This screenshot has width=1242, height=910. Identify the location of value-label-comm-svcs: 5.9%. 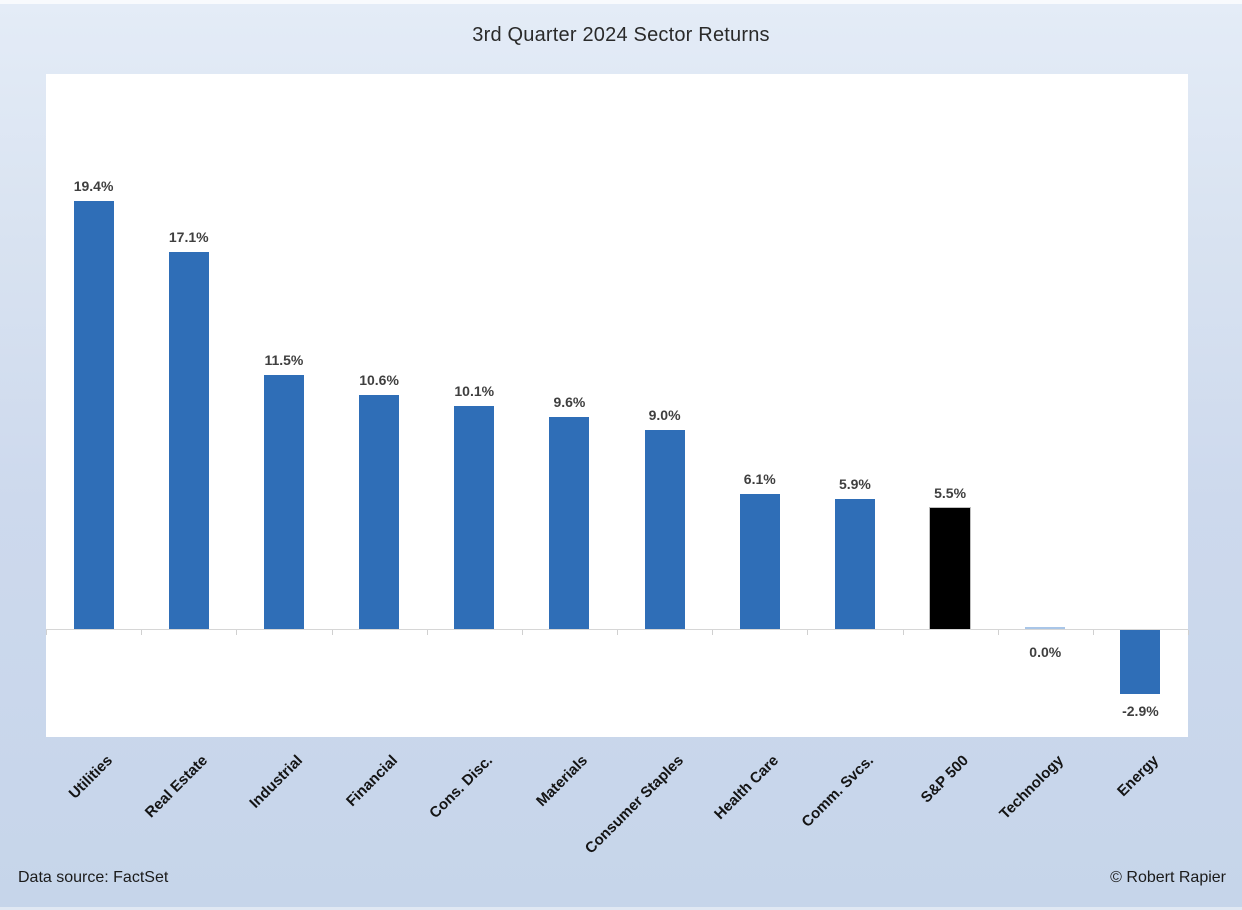
(854, 484).